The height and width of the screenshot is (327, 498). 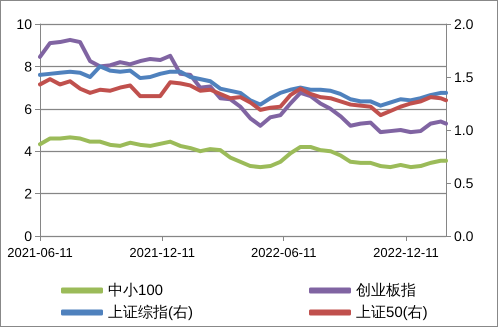 I want to click on y-tick-label: 0, so click(x=28, y=236).